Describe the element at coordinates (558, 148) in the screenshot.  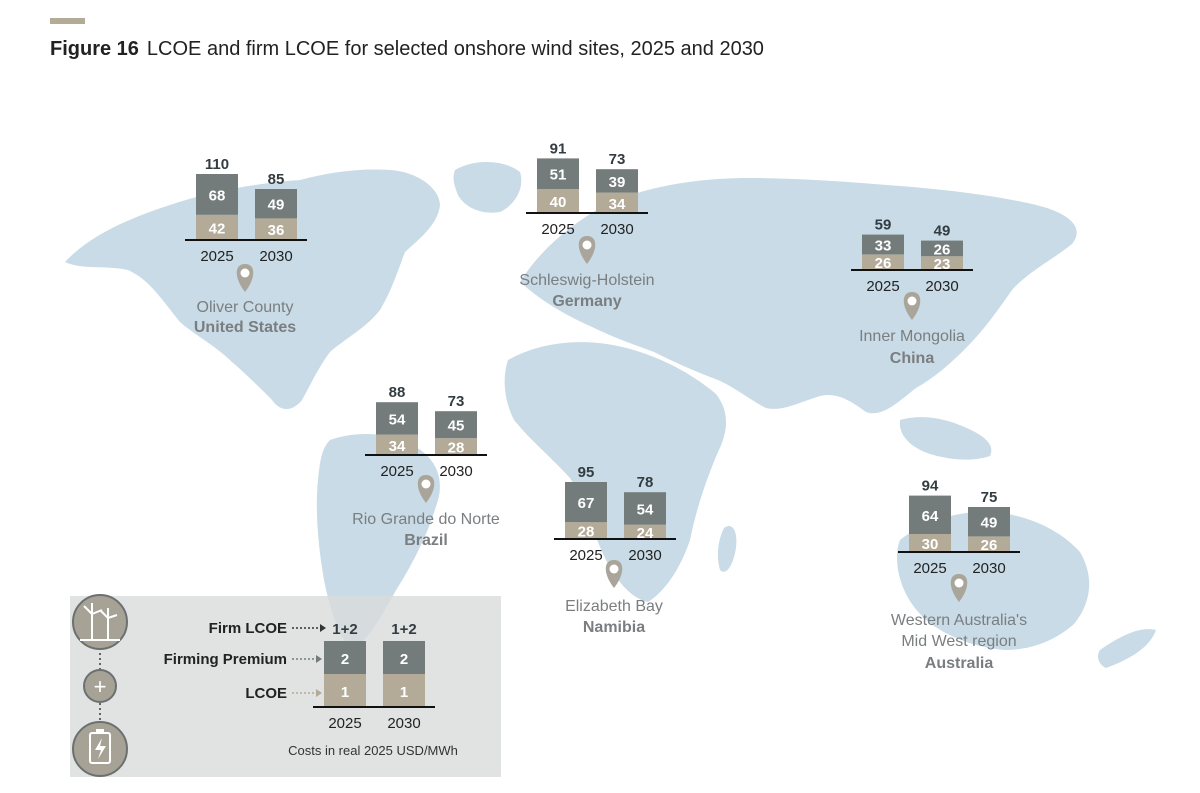
I see `label-firm-lcoe-total: 91` at that location.